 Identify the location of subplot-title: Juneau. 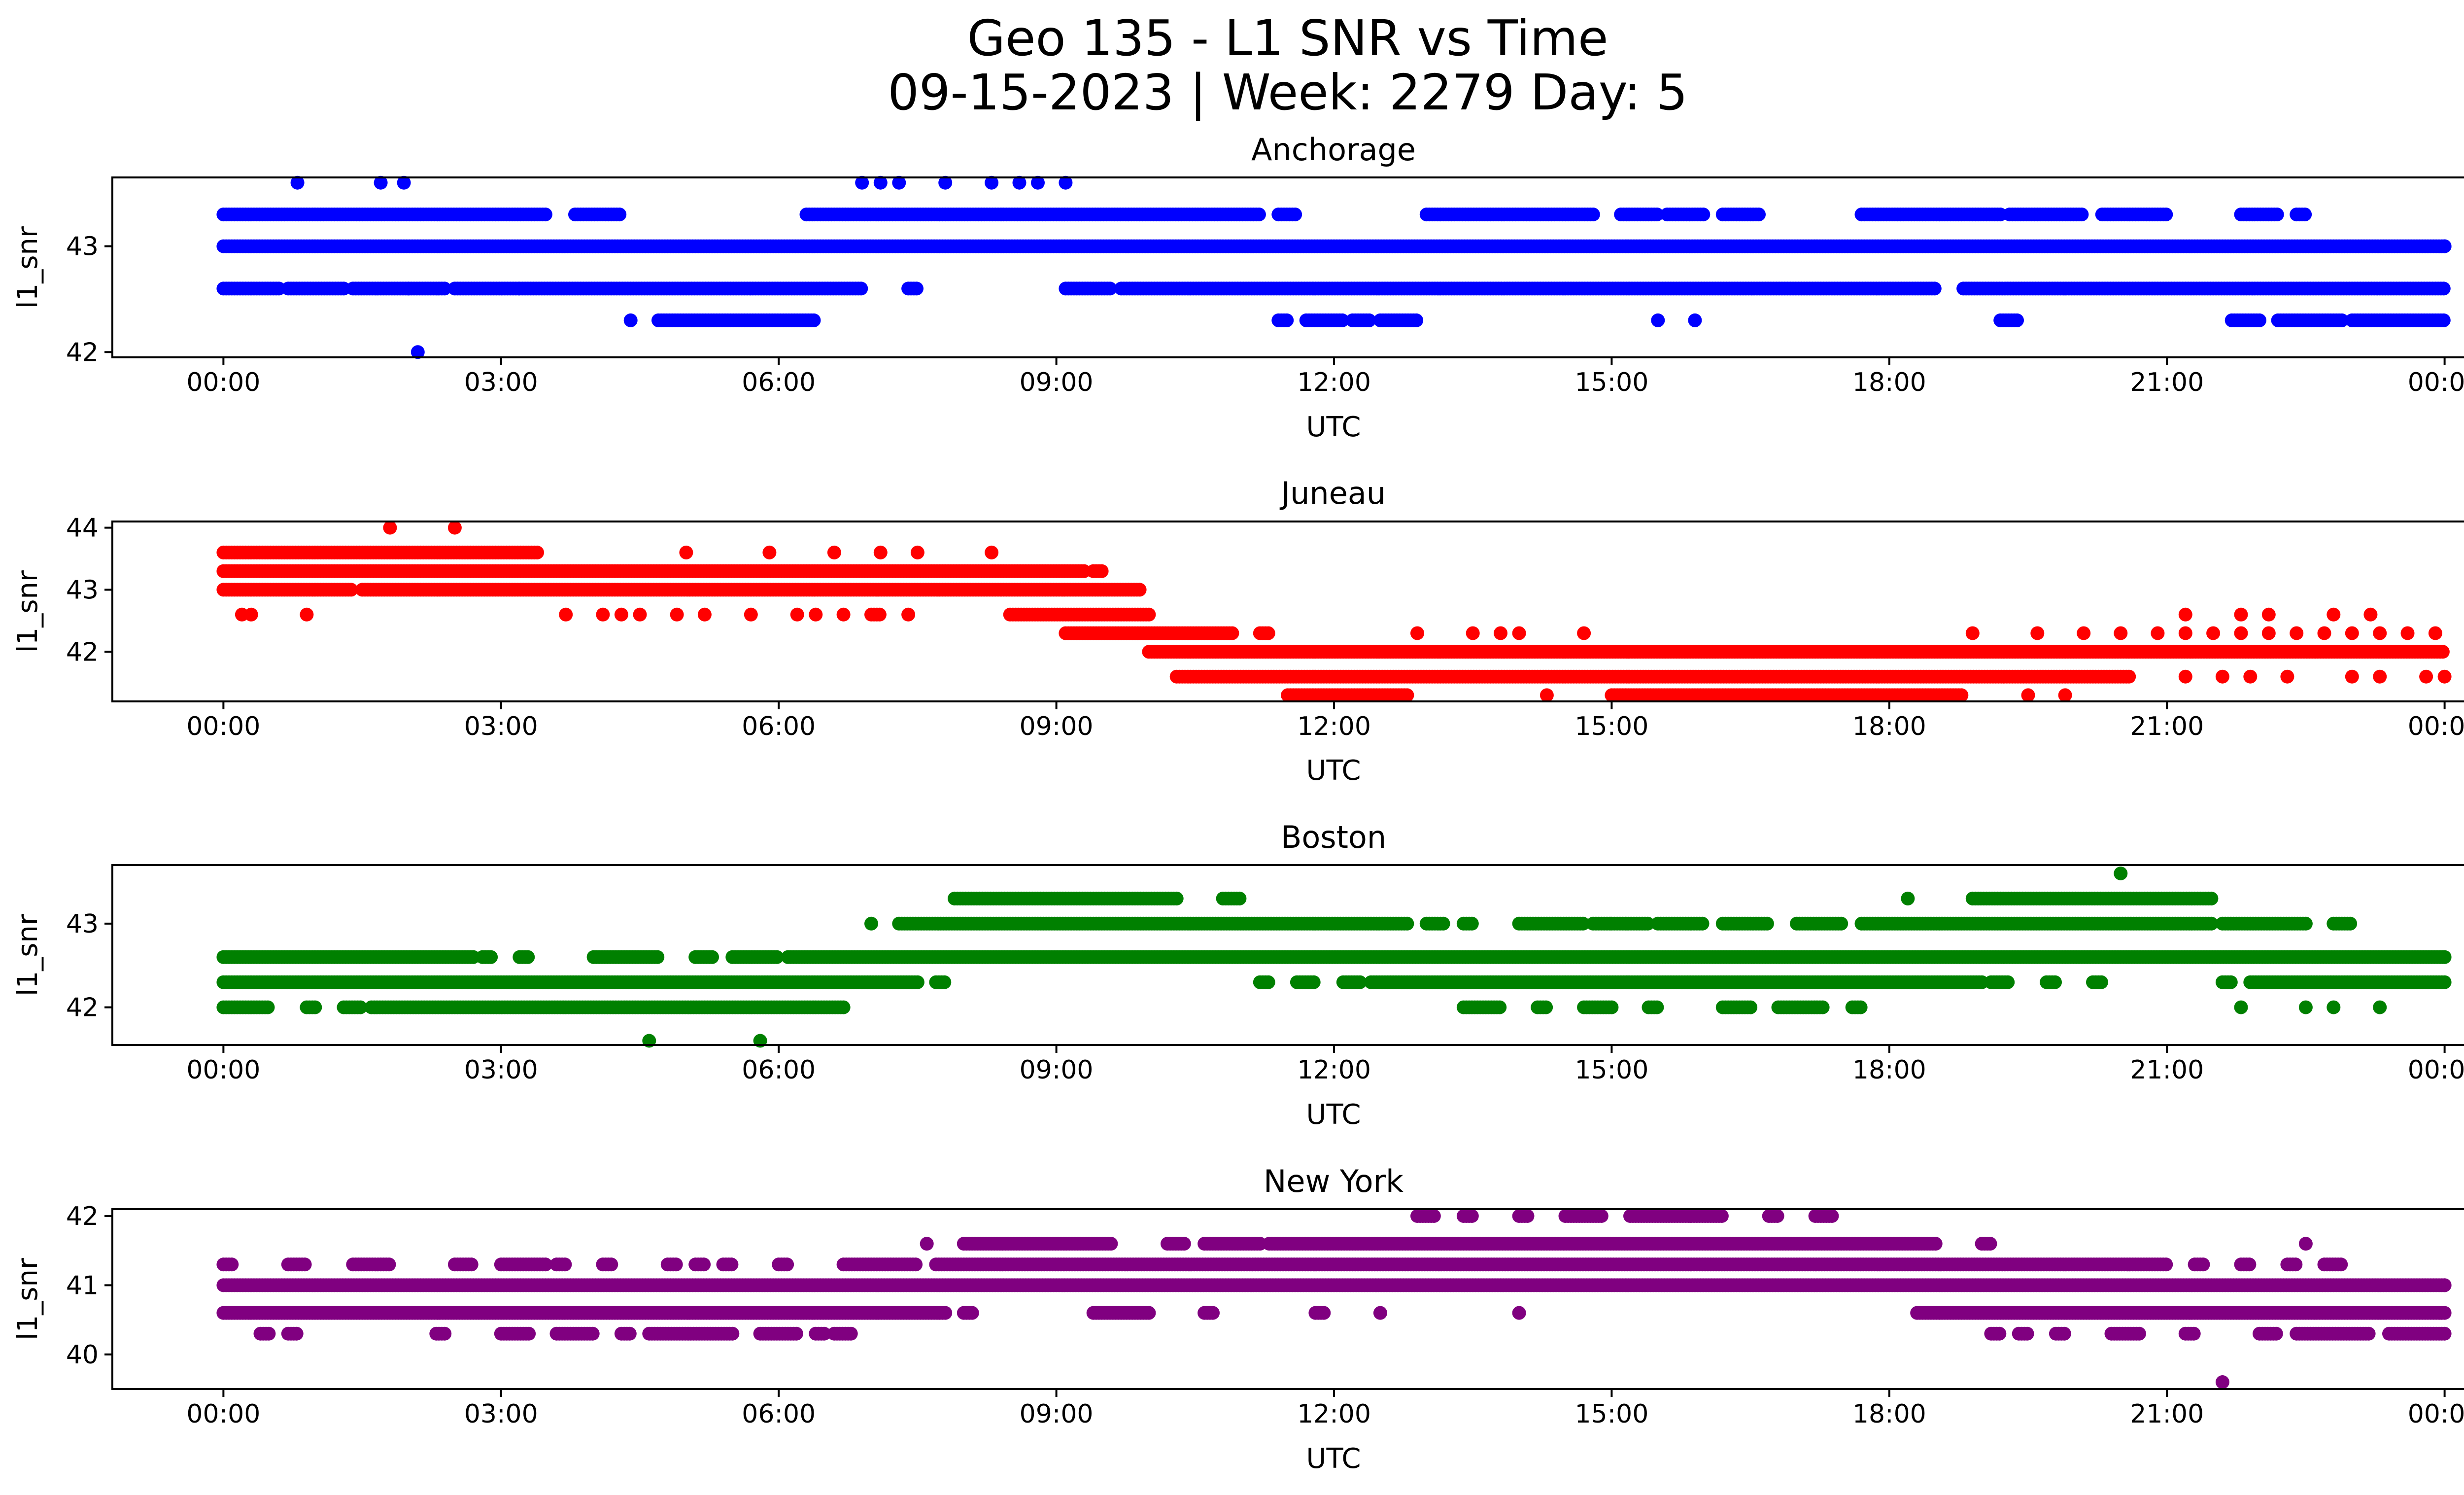
(1332, 493).